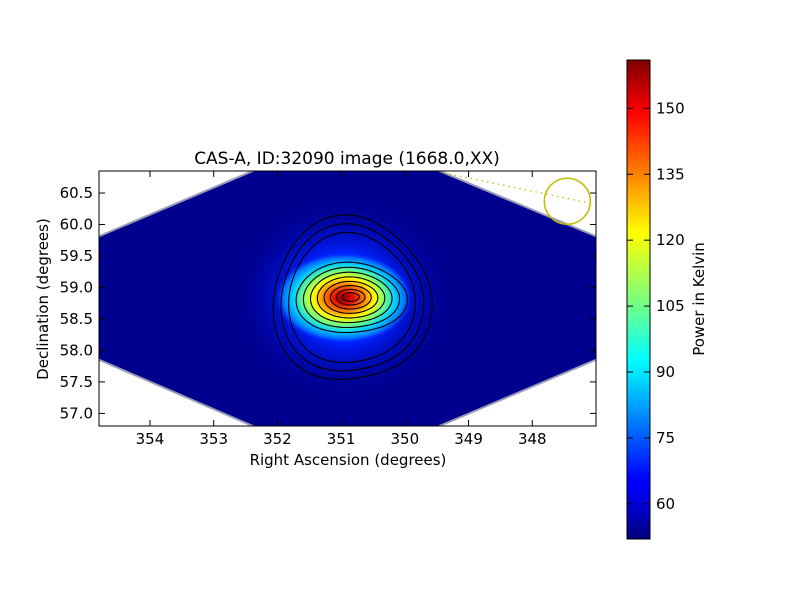  Describe the element at coordinates (76, 256) in the screenshot. I see `y-tick-label: 59.5` at that location.